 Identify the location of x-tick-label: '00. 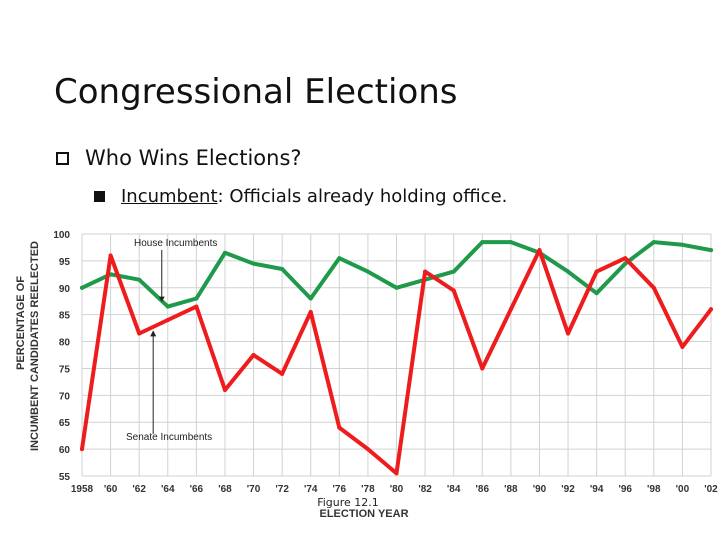
(683, 489).